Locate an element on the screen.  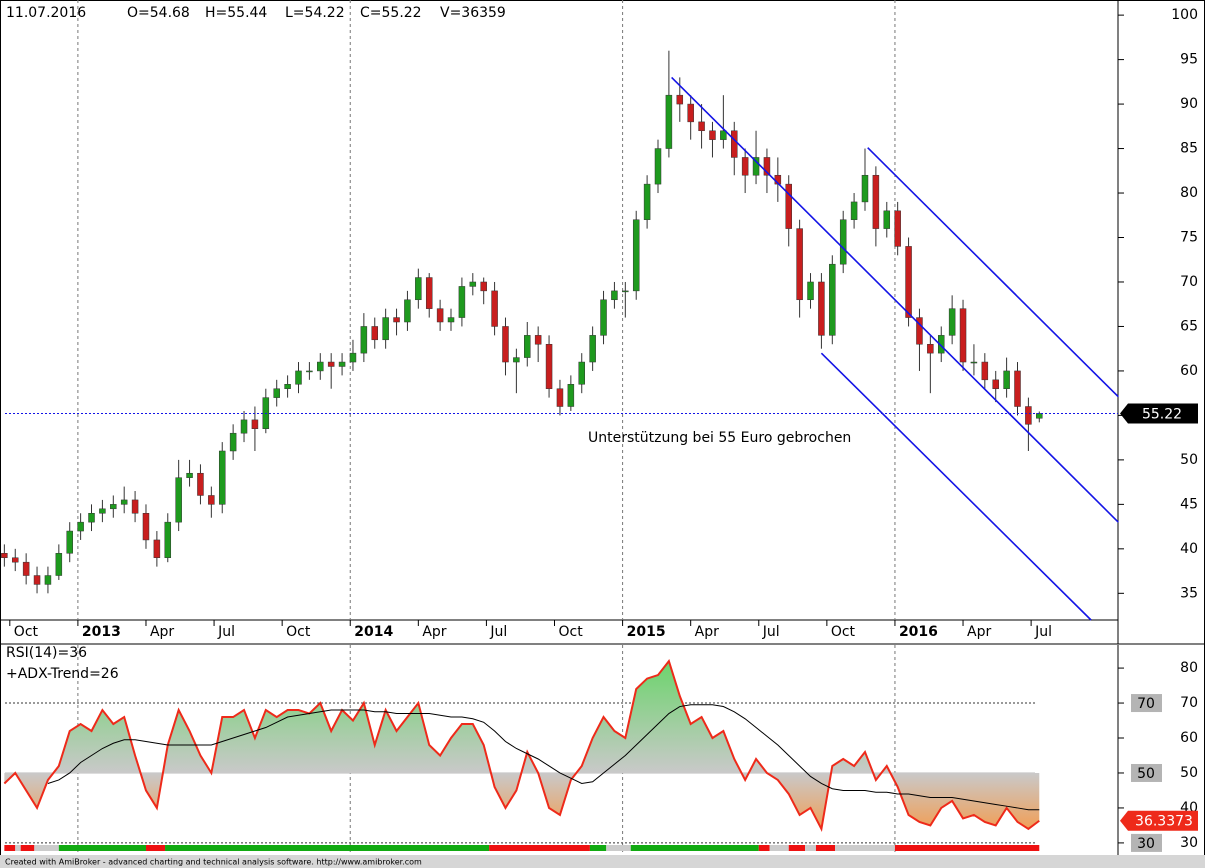
footer-bar is located at coordinates (602, 861).